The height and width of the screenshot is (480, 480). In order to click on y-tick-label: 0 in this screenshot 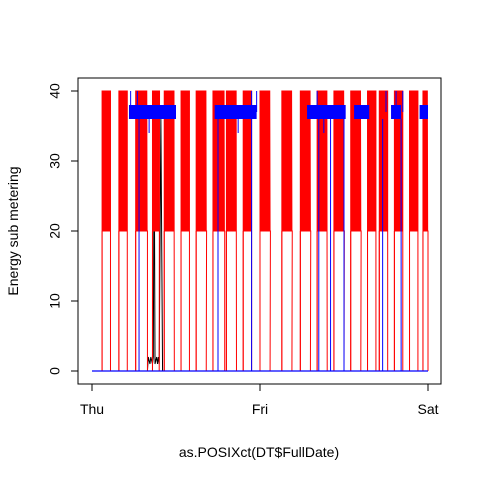, I will do `click(55, 371)`.